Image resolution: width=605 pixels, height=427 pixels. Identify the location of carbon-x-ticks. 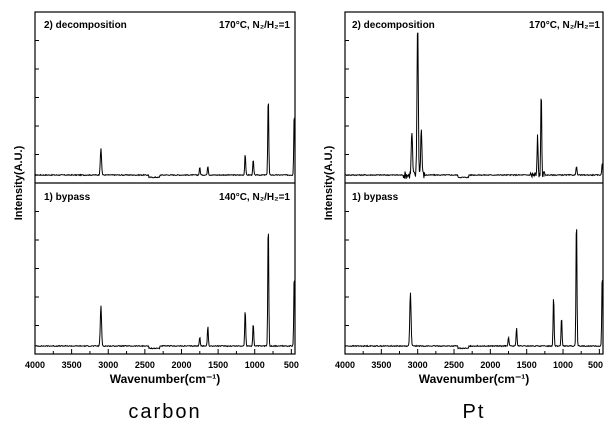
(163, 351).